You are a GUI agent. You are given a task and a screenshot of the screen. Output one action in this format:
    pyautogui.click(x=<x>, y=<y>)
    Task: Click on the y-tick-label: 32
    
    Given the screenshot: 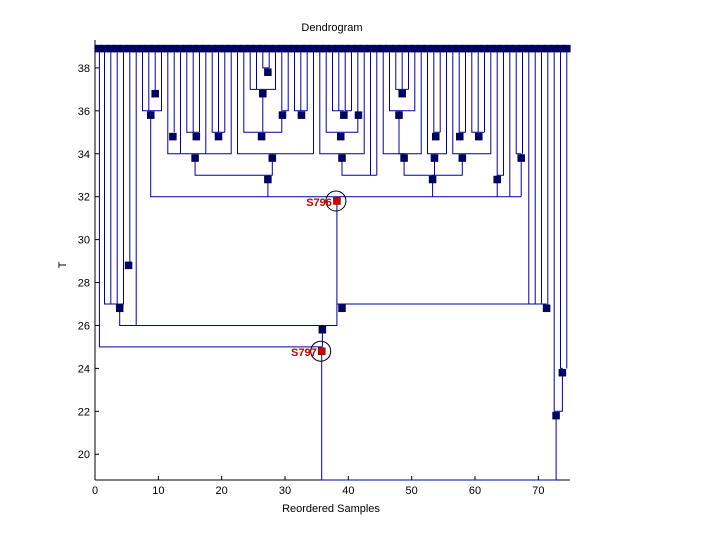 What is the action you would take?
    pyautogui.click(x=84, y=198)
    